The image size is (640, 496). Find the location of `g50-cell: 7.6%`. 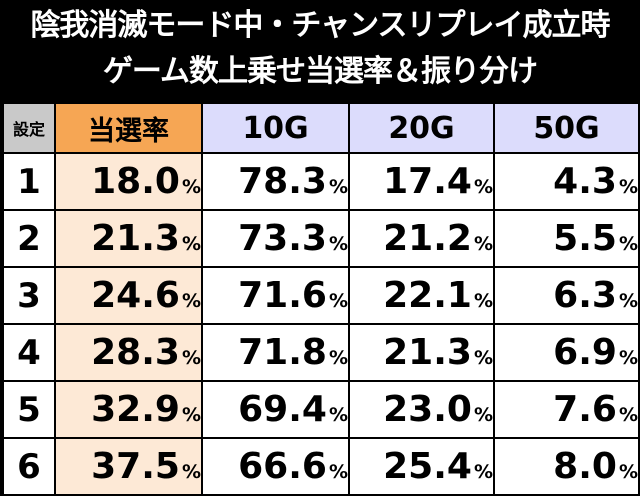

g50-cell: 7.6% is located at coordinates (566, 409).